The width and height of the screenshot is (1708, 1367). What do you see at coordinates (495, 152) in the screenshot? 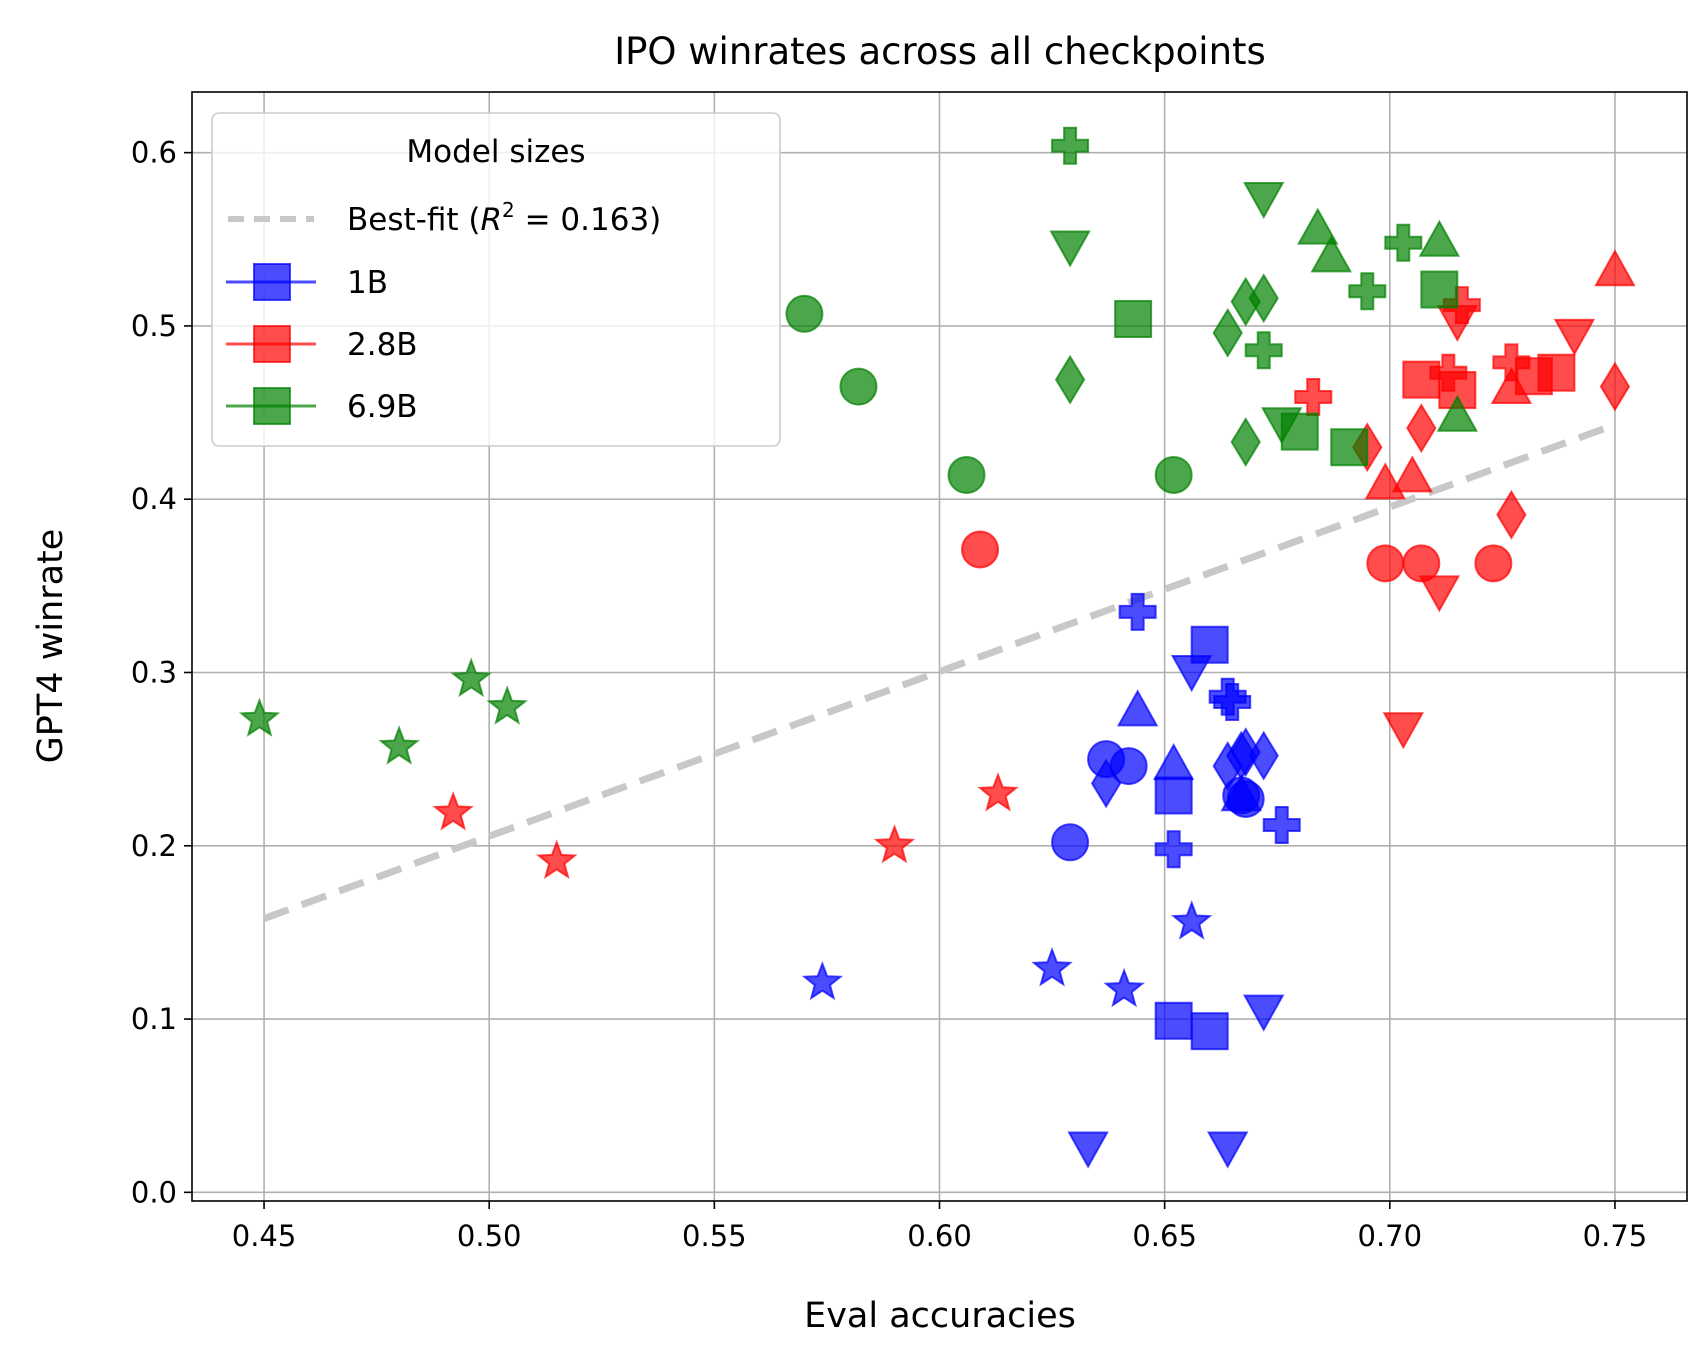
I see `legend-title: Model sizes` at bounding box center [495, 152].